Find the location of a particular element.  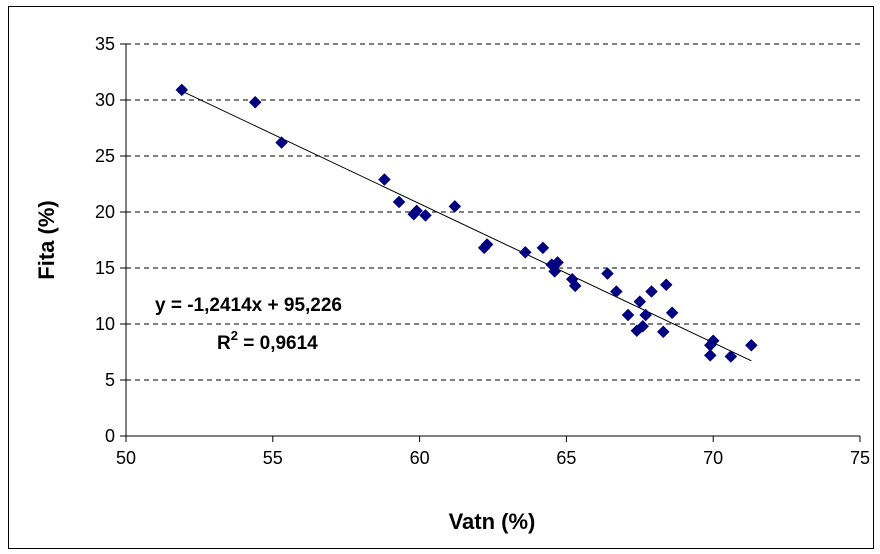

x-tick-label-50: 50 is located at coordinates (126, 458).